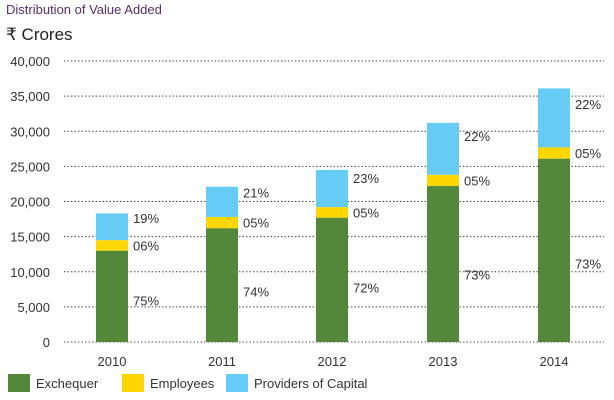  What do you see at coordinates (146, 245) in the screenshot?
I see `data-label: 06%` at bounding box center [146, 245].